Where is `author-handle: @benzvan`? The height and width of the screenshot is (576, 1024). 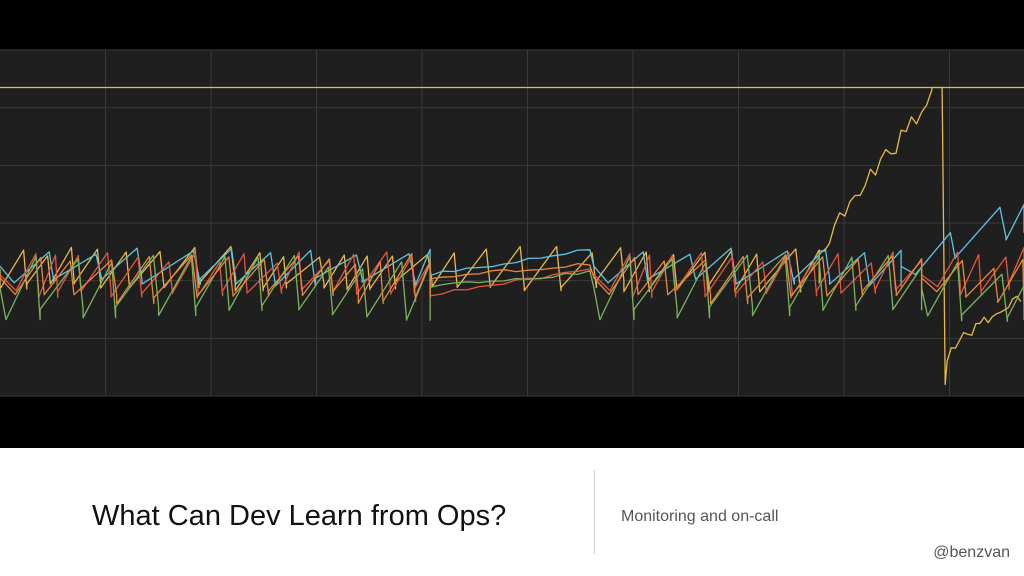
author-handle: @benzvan is located at coordinates (971, 552).